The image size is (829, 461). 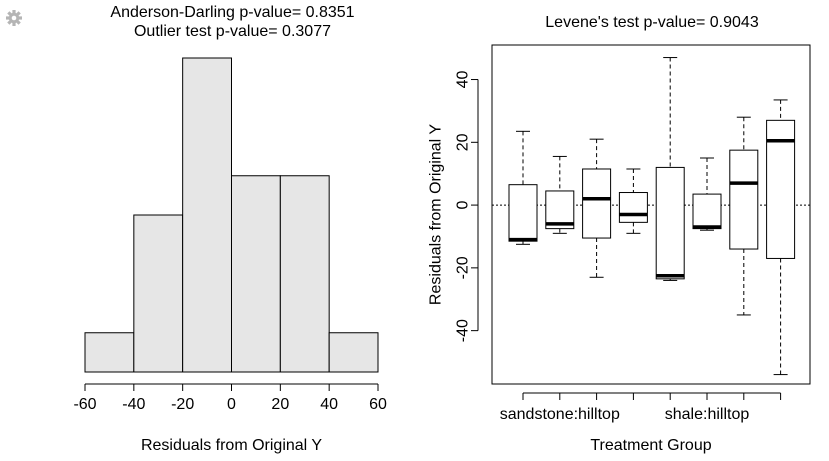 I want to click on x-tick-label: shale:hilltop, so click(x=707, y=414).